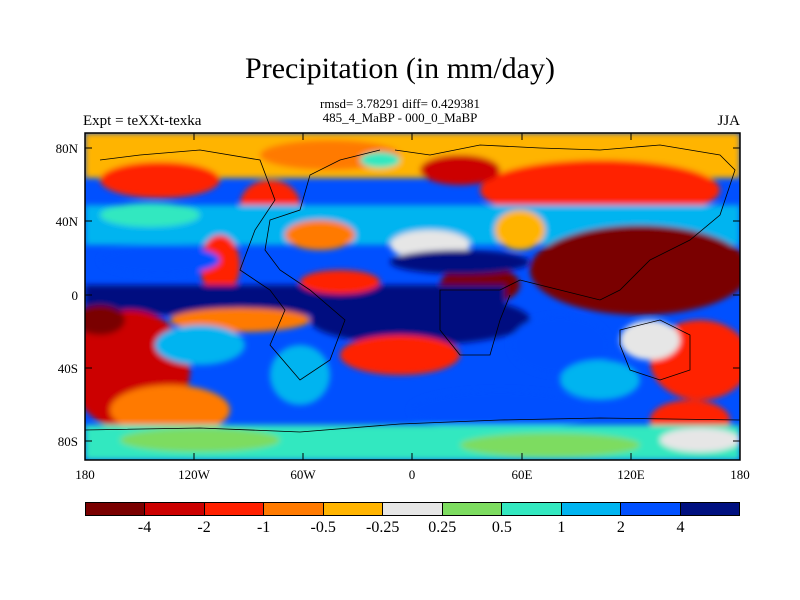  Describe the element at coordinates (412, 474) in the screenshot. I see `x-tick-label: 0` at that location.